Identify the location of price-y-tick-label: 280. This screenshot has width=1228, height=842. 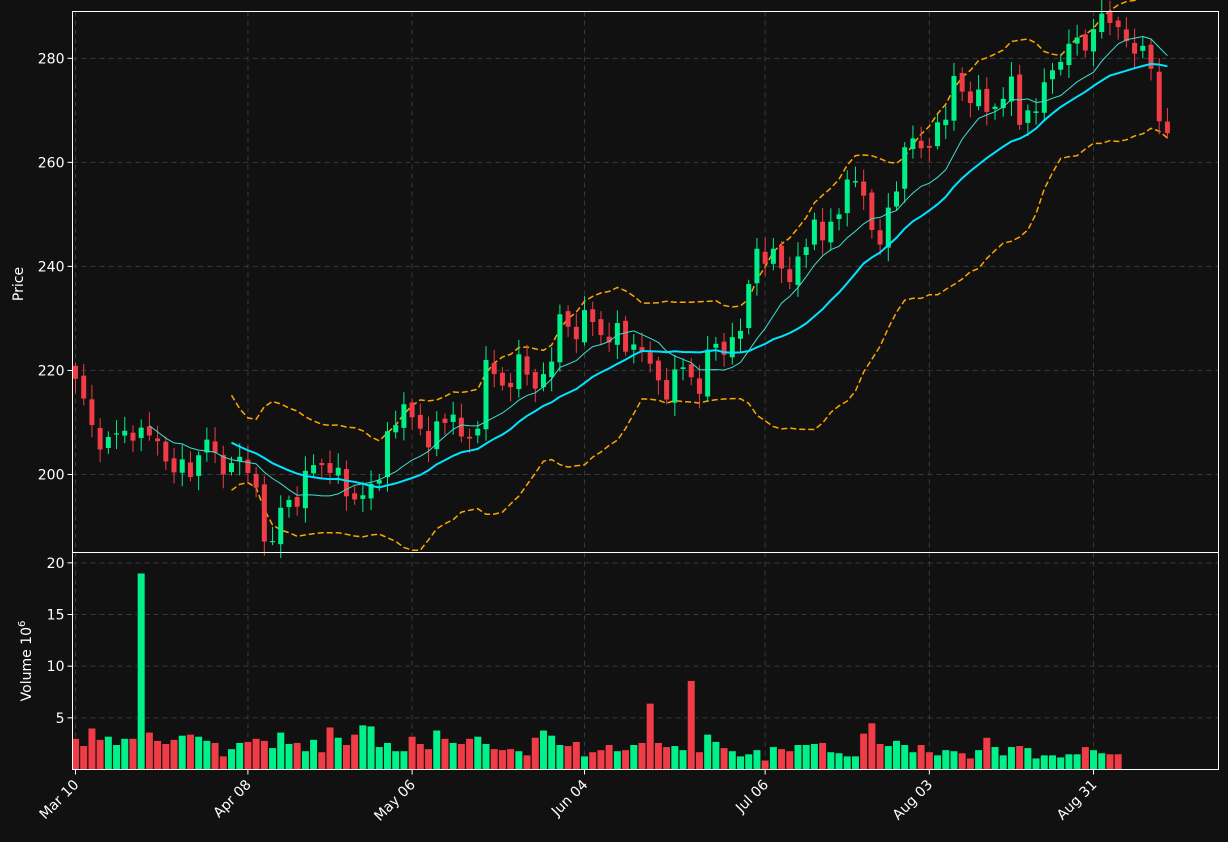
(51, 59).